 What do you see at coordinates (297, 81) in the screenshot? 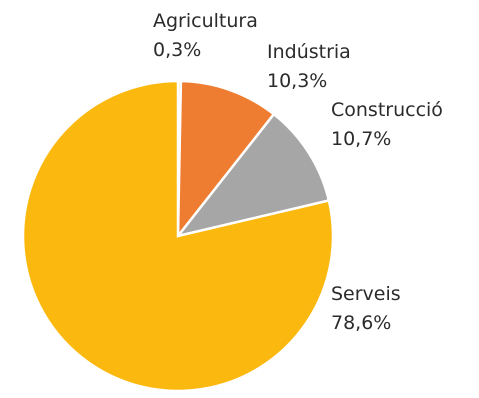
I see `slice-value-industria: 10,3%` at bounding box center [297, 81].